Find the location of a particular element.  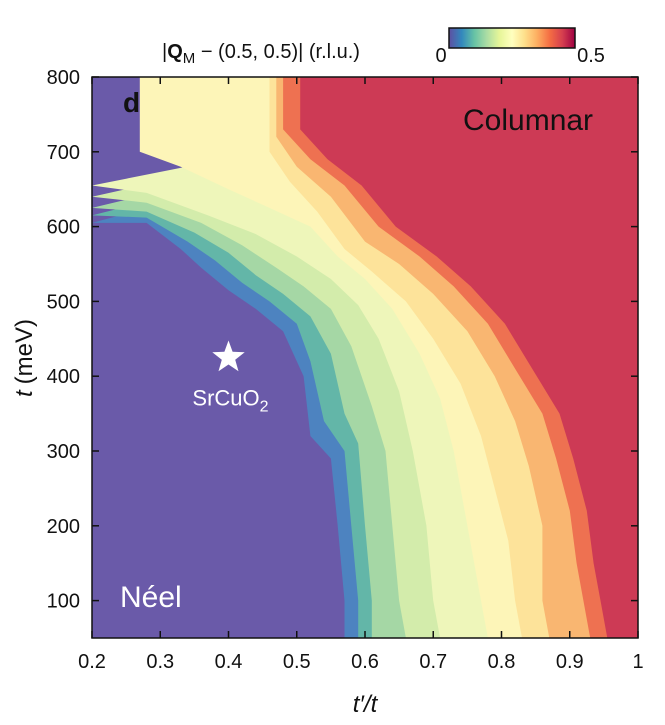

y-tick-label: 500 is located at coordinates (63, 302).